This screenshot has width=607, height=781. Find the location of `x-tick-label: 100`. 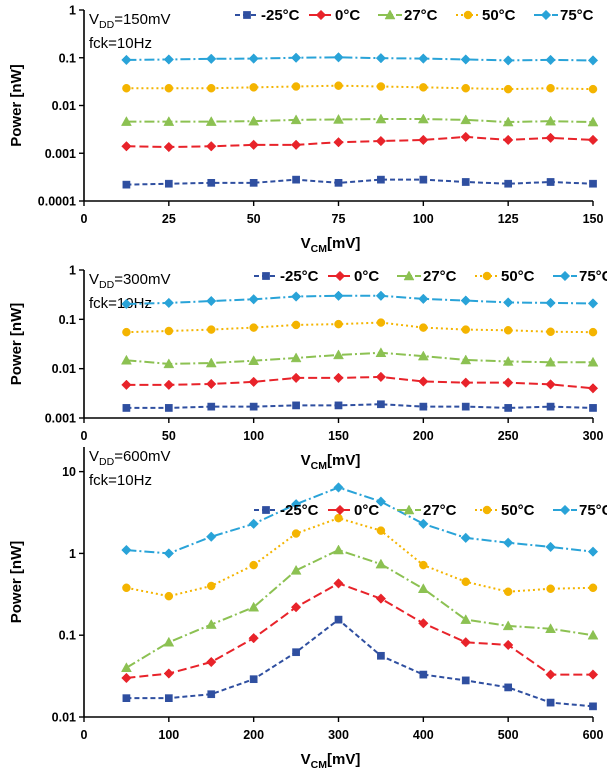

x-tick-label: 100 is located at coordinates (168, 735).